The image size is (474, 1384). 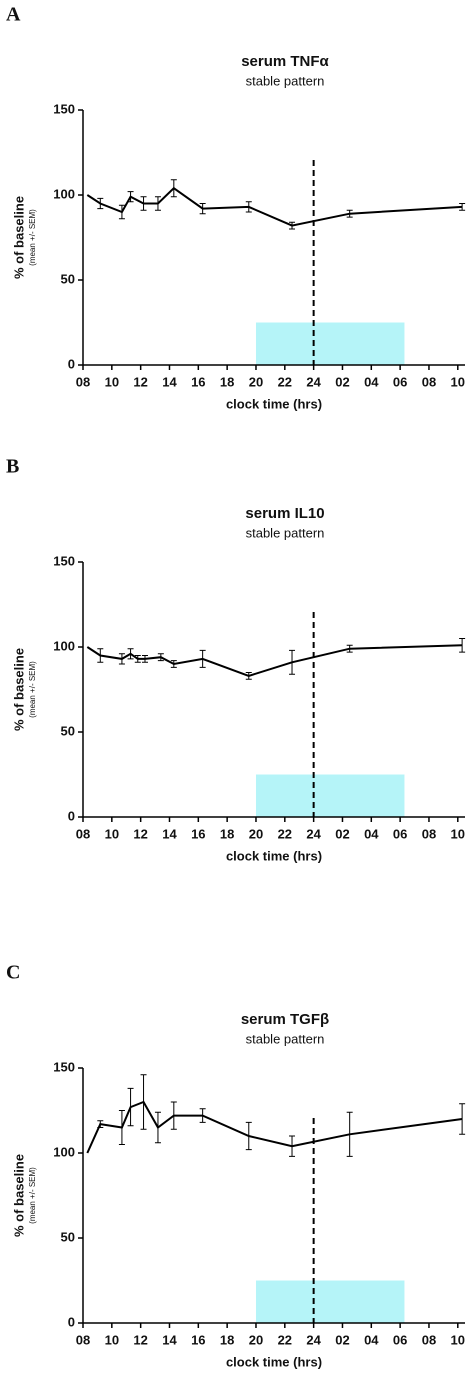 I want to click on panel-letter: C, so click(x=13, y=973).